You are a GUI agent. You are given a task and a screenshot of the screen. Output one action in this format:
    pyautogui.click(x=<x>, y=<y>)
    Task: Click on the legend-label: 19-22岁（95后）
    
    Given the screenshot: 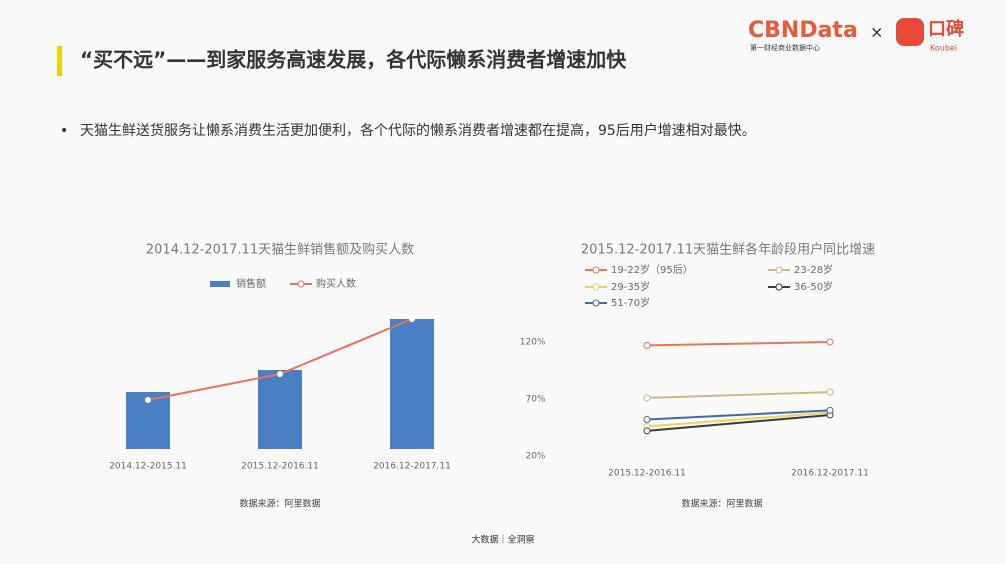 What is the action you would take?
    pyautogui.click(x=652, y=269)
    